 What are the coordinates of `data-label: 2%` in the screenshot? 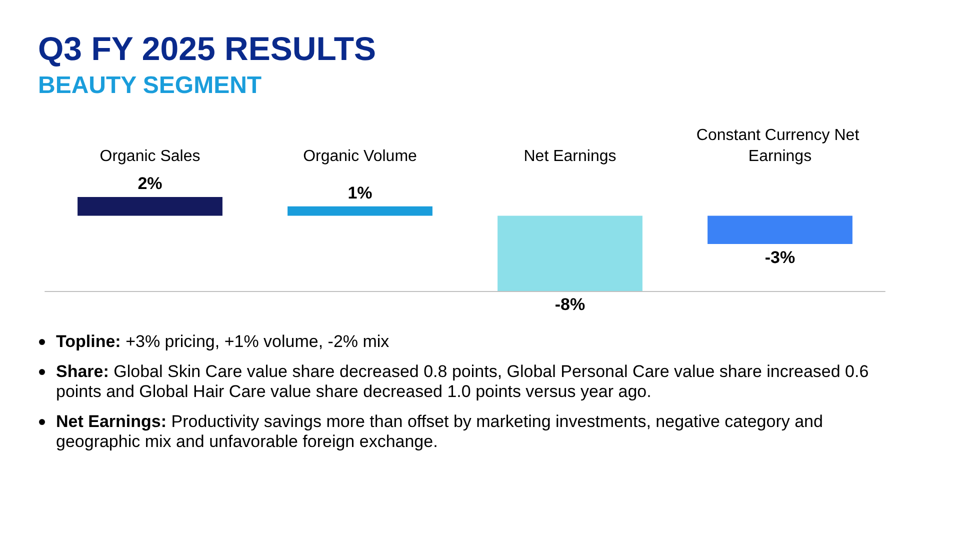 It's located at (150, 183).